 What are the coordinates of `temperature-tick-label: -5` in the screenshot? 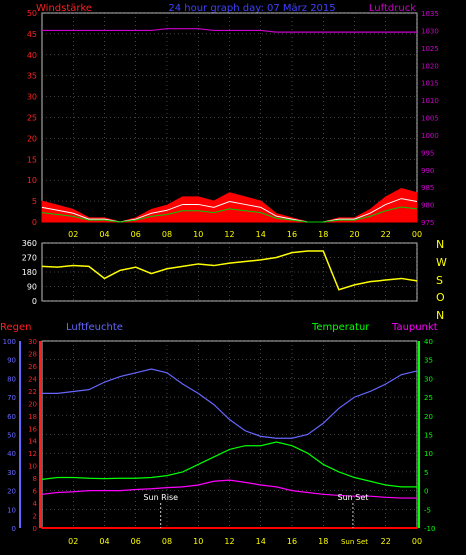 It's located at (427, 510).